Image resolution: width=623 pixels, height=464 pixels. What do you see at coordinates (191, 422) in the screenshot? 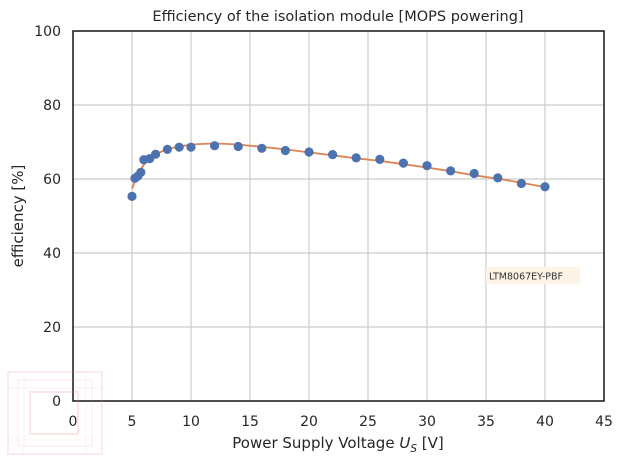
I see `x-tick-label: 10` at bounding box center [191, 422].